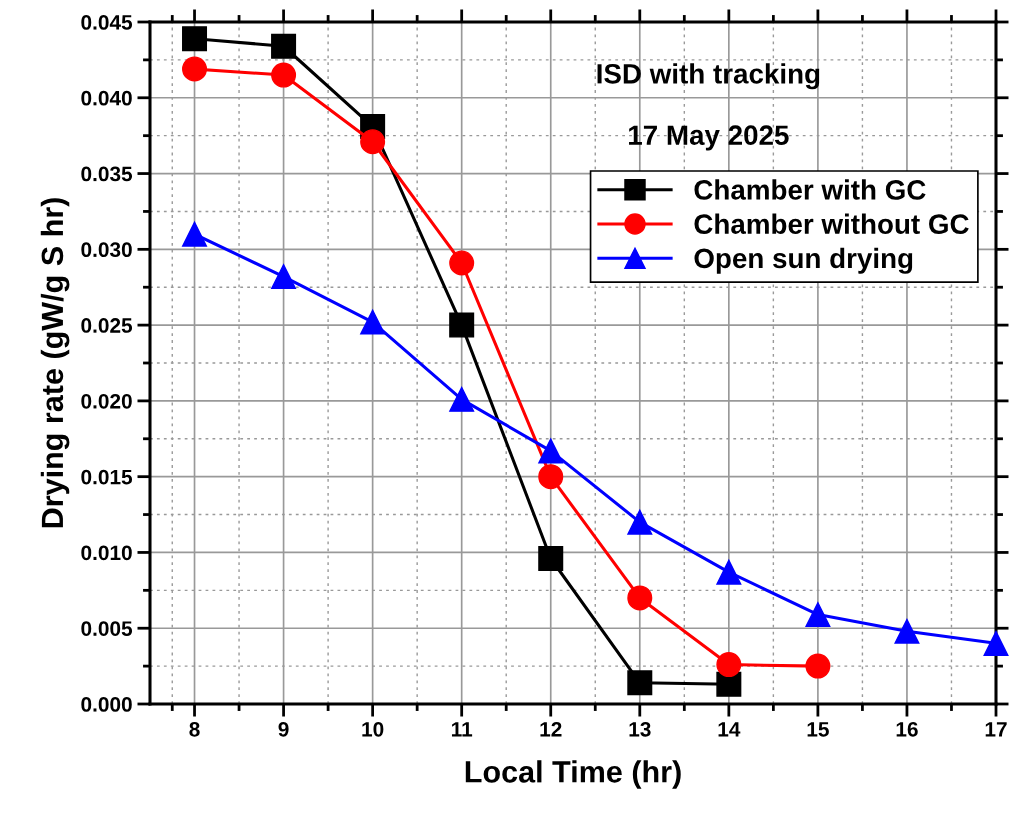 The width and height of the screenshot is (1016, 814). Describe the element at coordinates (106, 98) in the screenshot. I see `y-tick-label: 0.040` at that location.